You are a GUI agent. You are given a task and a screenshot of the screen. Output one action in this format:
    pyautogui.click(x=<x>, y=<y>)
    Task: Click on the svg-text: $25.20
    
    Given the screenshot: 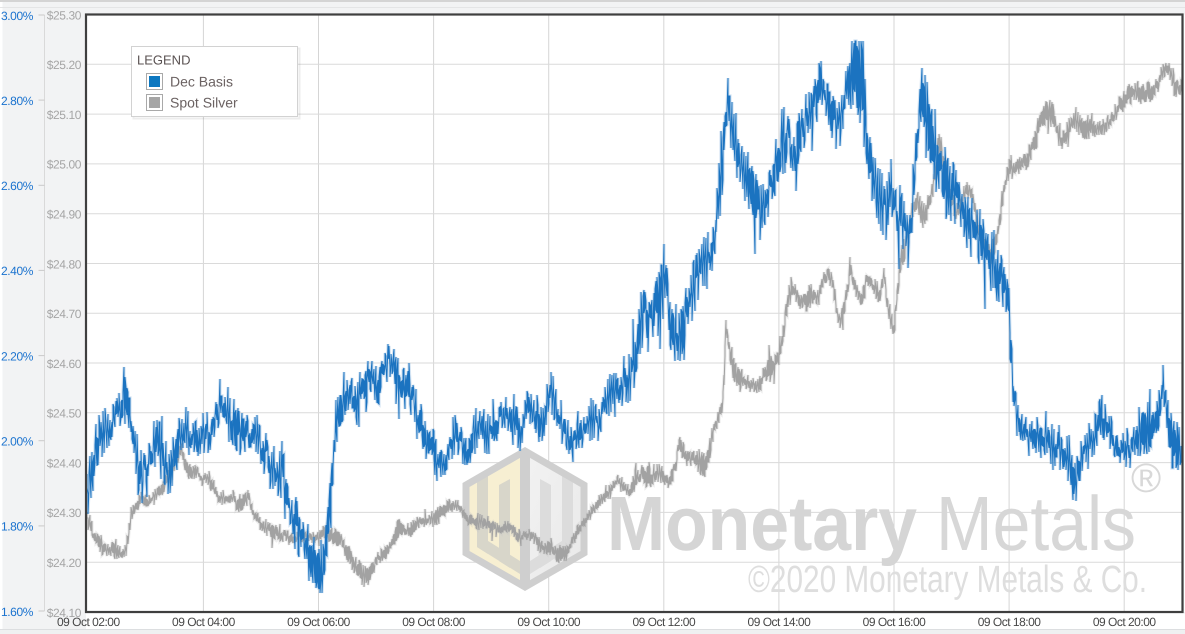 What is the action you would take?
    pyautogui.click(x=64, y=65)
    